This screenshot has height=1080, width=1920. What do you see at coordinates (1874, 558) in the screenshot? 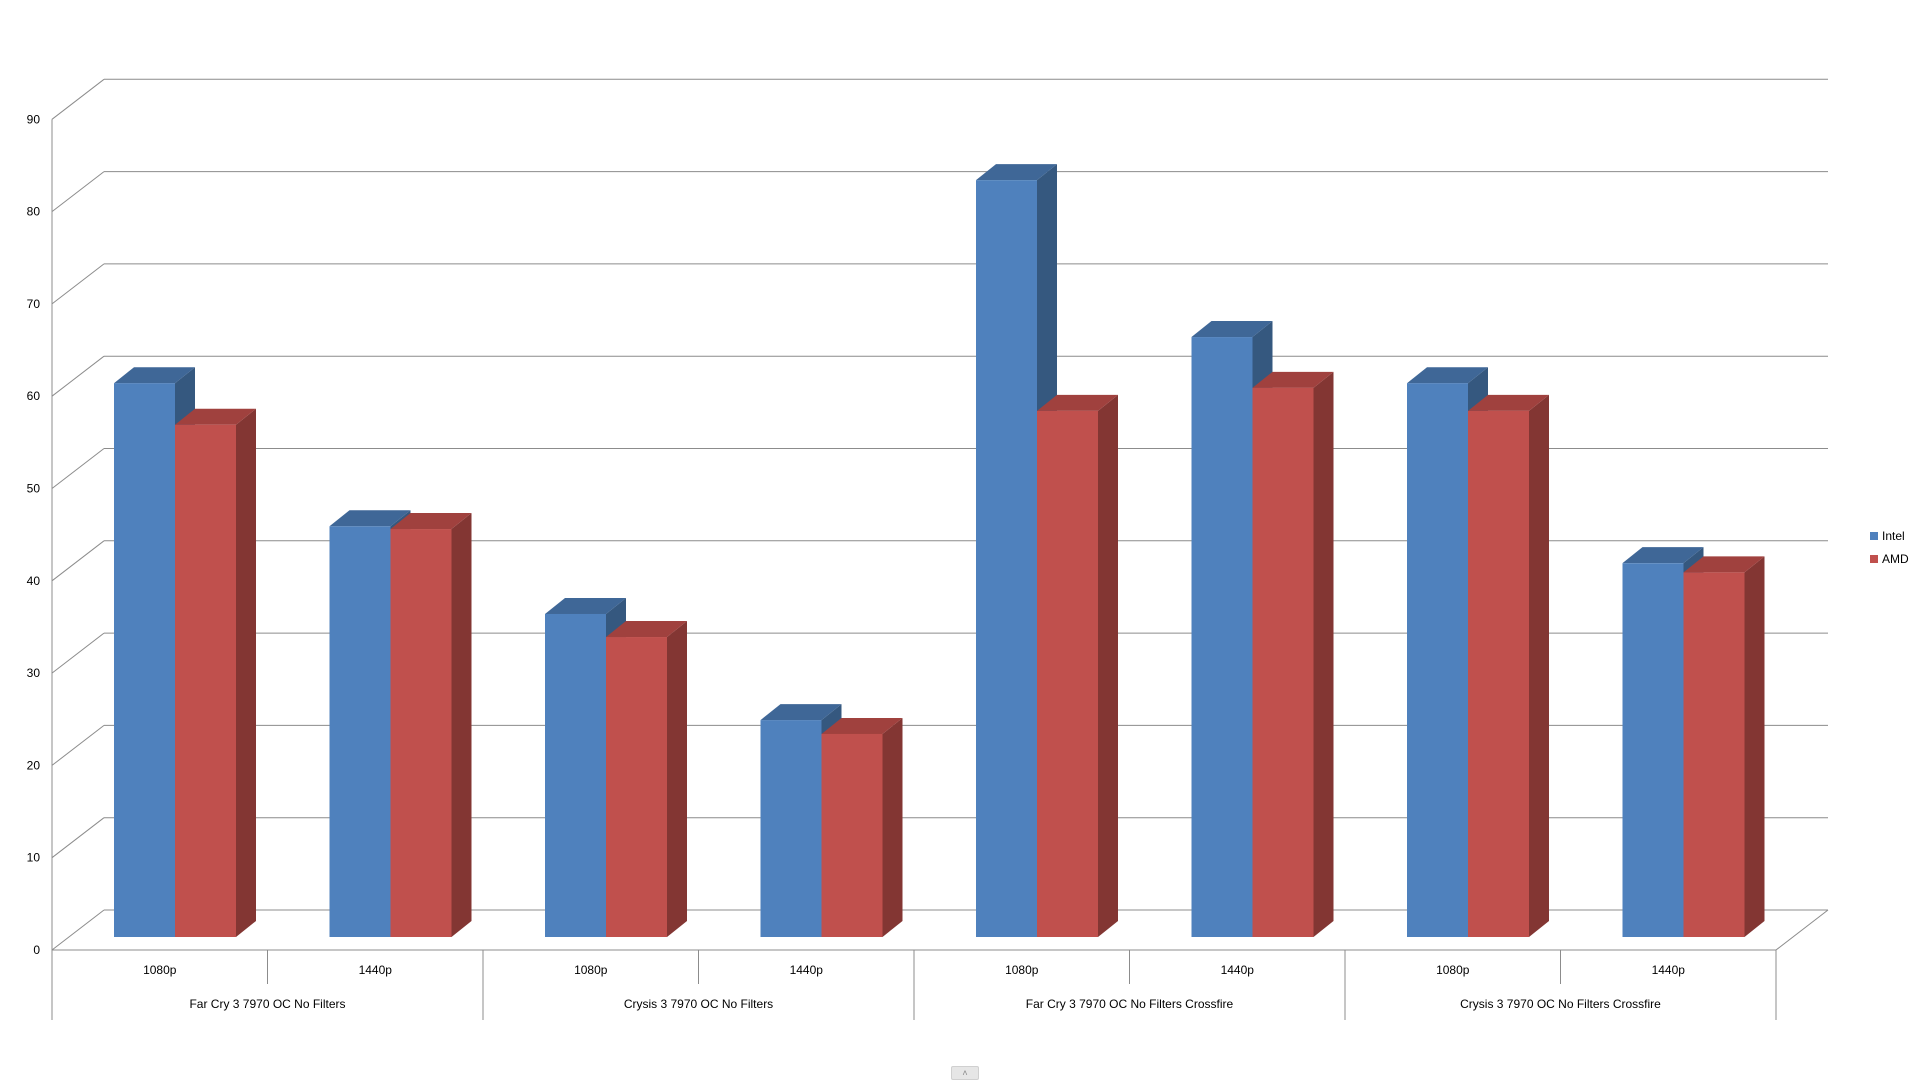
I see `legend-swatch-amd` at bounding box center [1874, 558].